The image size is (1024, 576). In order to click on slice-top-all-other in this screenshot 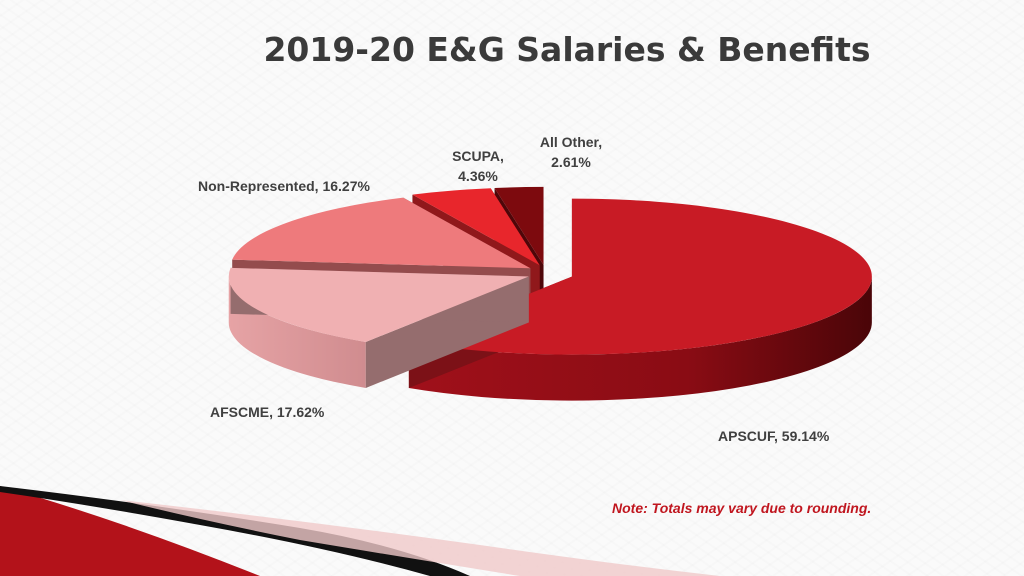, I will do `click(519, 225)`.